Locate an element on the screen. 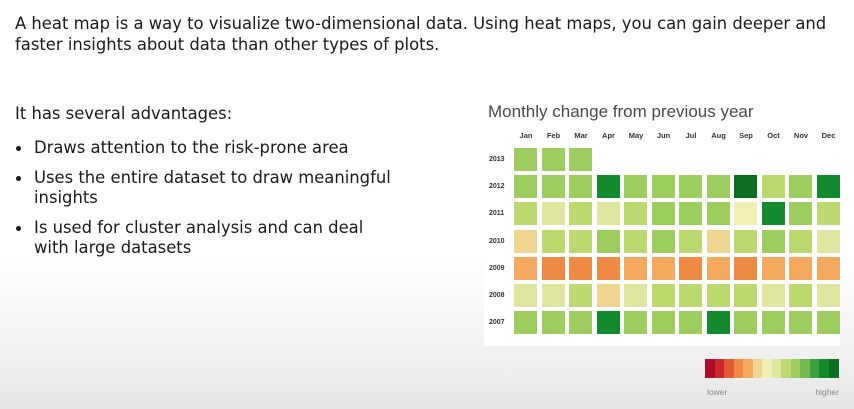 The image size is (854, 409). month-label: Dec is located at coordinates (828, 135).